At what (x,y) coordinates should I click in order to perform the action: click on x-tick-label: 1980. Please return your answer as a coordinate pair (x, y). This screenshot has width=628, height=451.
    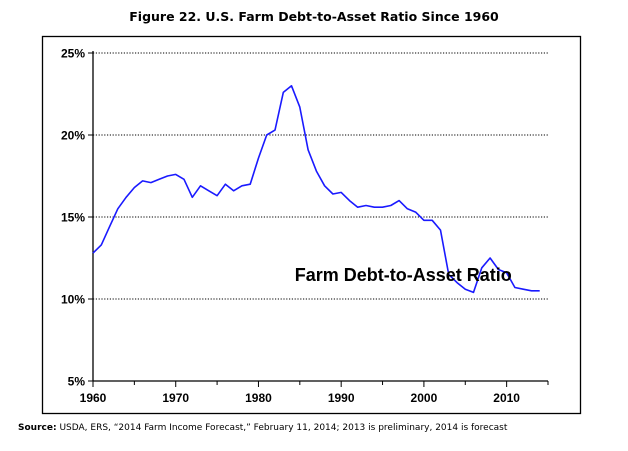
    Looking at the image, I should click on (258, 398).